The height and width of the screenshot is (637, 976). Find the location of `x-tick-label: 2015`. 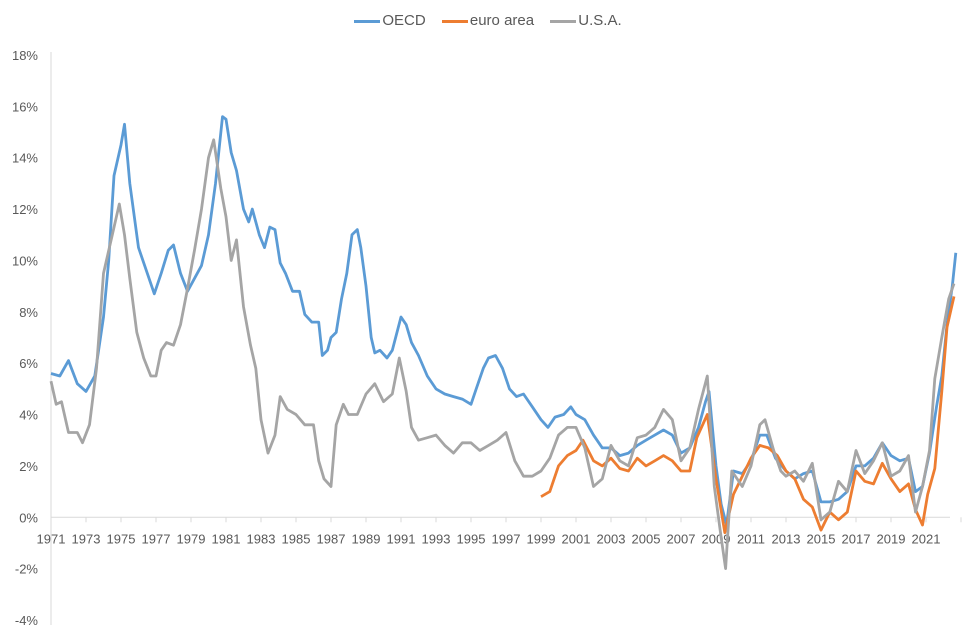

x-tick-label: 2015 is located at coordinates (821, 538).